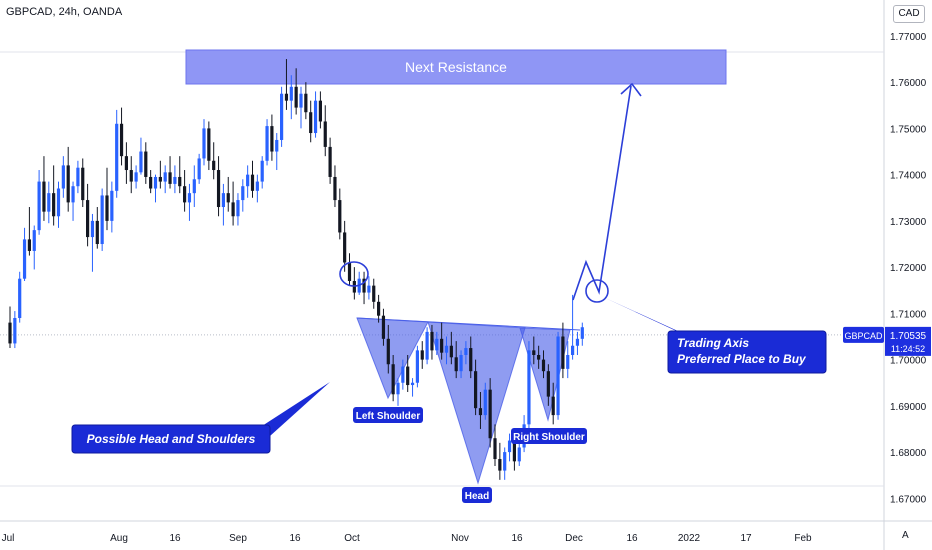 This screenshot has height=550, width=932. Describe the element at coordinates (8, 538) in the screenshot. I see `time-tick-label: Jul` at that location.